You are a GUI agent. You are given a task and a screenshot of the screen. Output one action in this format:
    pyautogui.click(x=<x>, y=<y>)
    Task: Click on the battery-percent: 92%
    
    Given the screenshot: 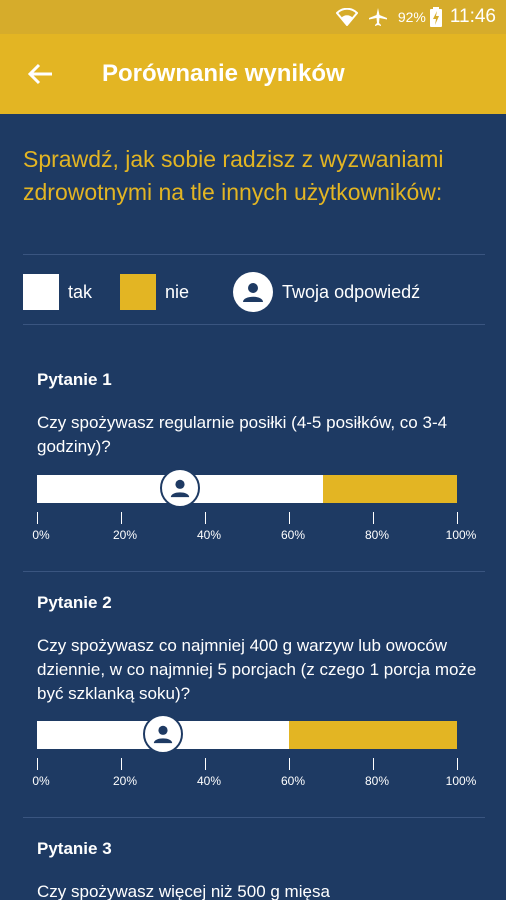 What is the action you would take?
    pyautogui.click(x=411, y=17)
    